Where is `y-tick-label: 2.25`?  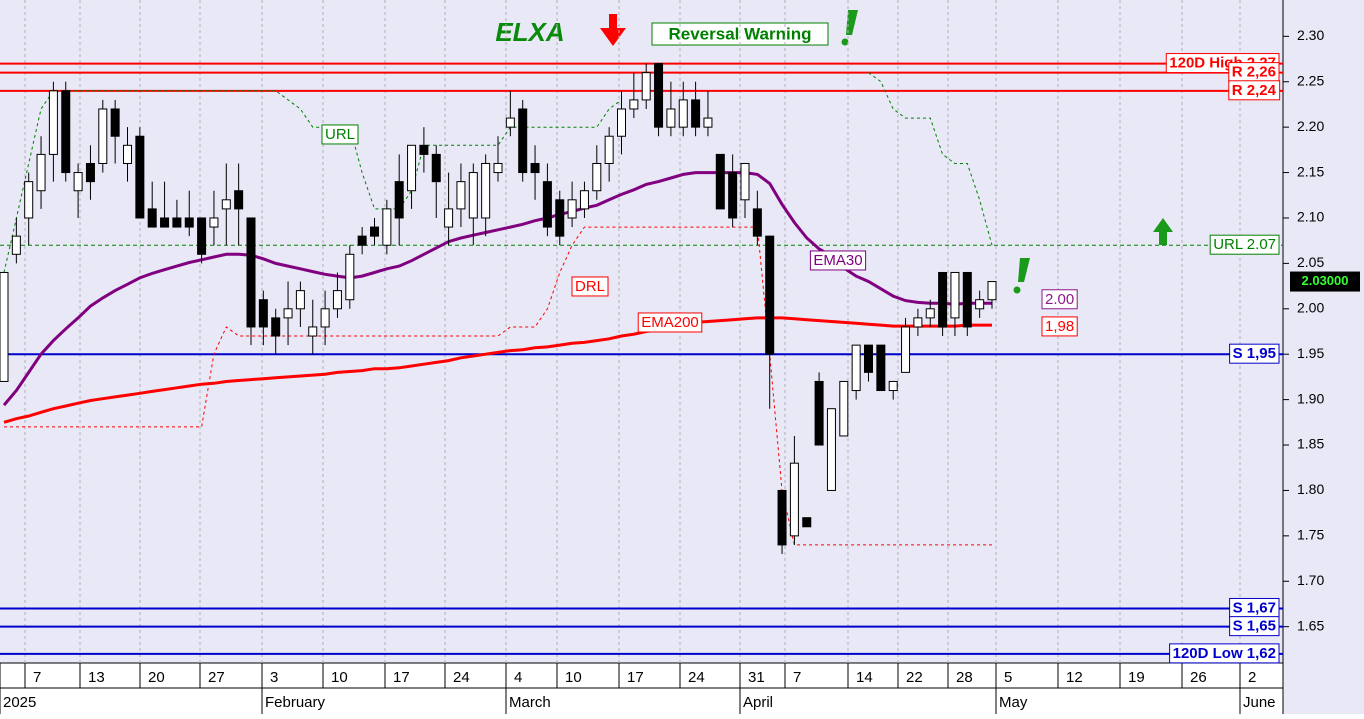 y-tick-label: 2.25 is located at coordinates (1310, 80).